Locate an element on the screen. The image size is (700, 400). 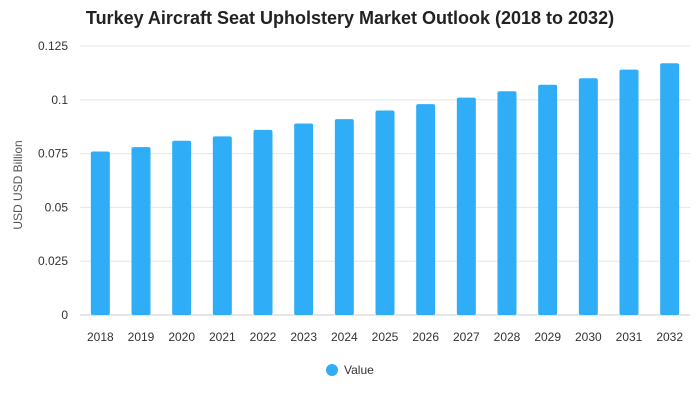
legend: Value is located at coordinates (350, 370).